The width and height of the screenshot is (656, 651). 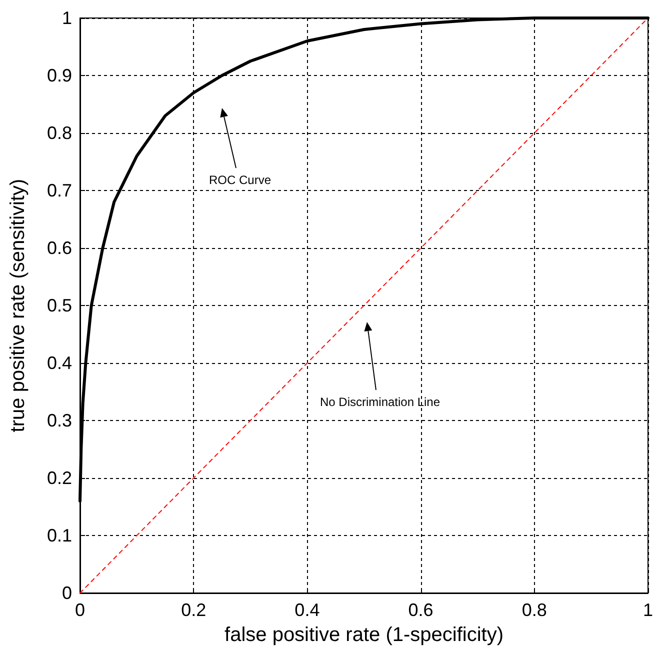 What do you see at coordinates (67, 18) in the screenshot?
I see `y-tick-label: 1` at bounding box center [67, 18].